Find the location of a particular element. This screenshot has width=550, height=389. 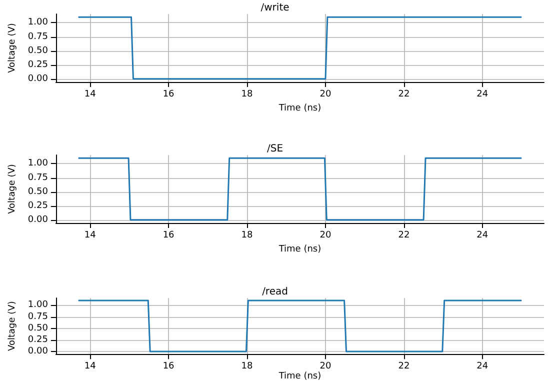

chart-title: /read is located at coordinates (275, 292).